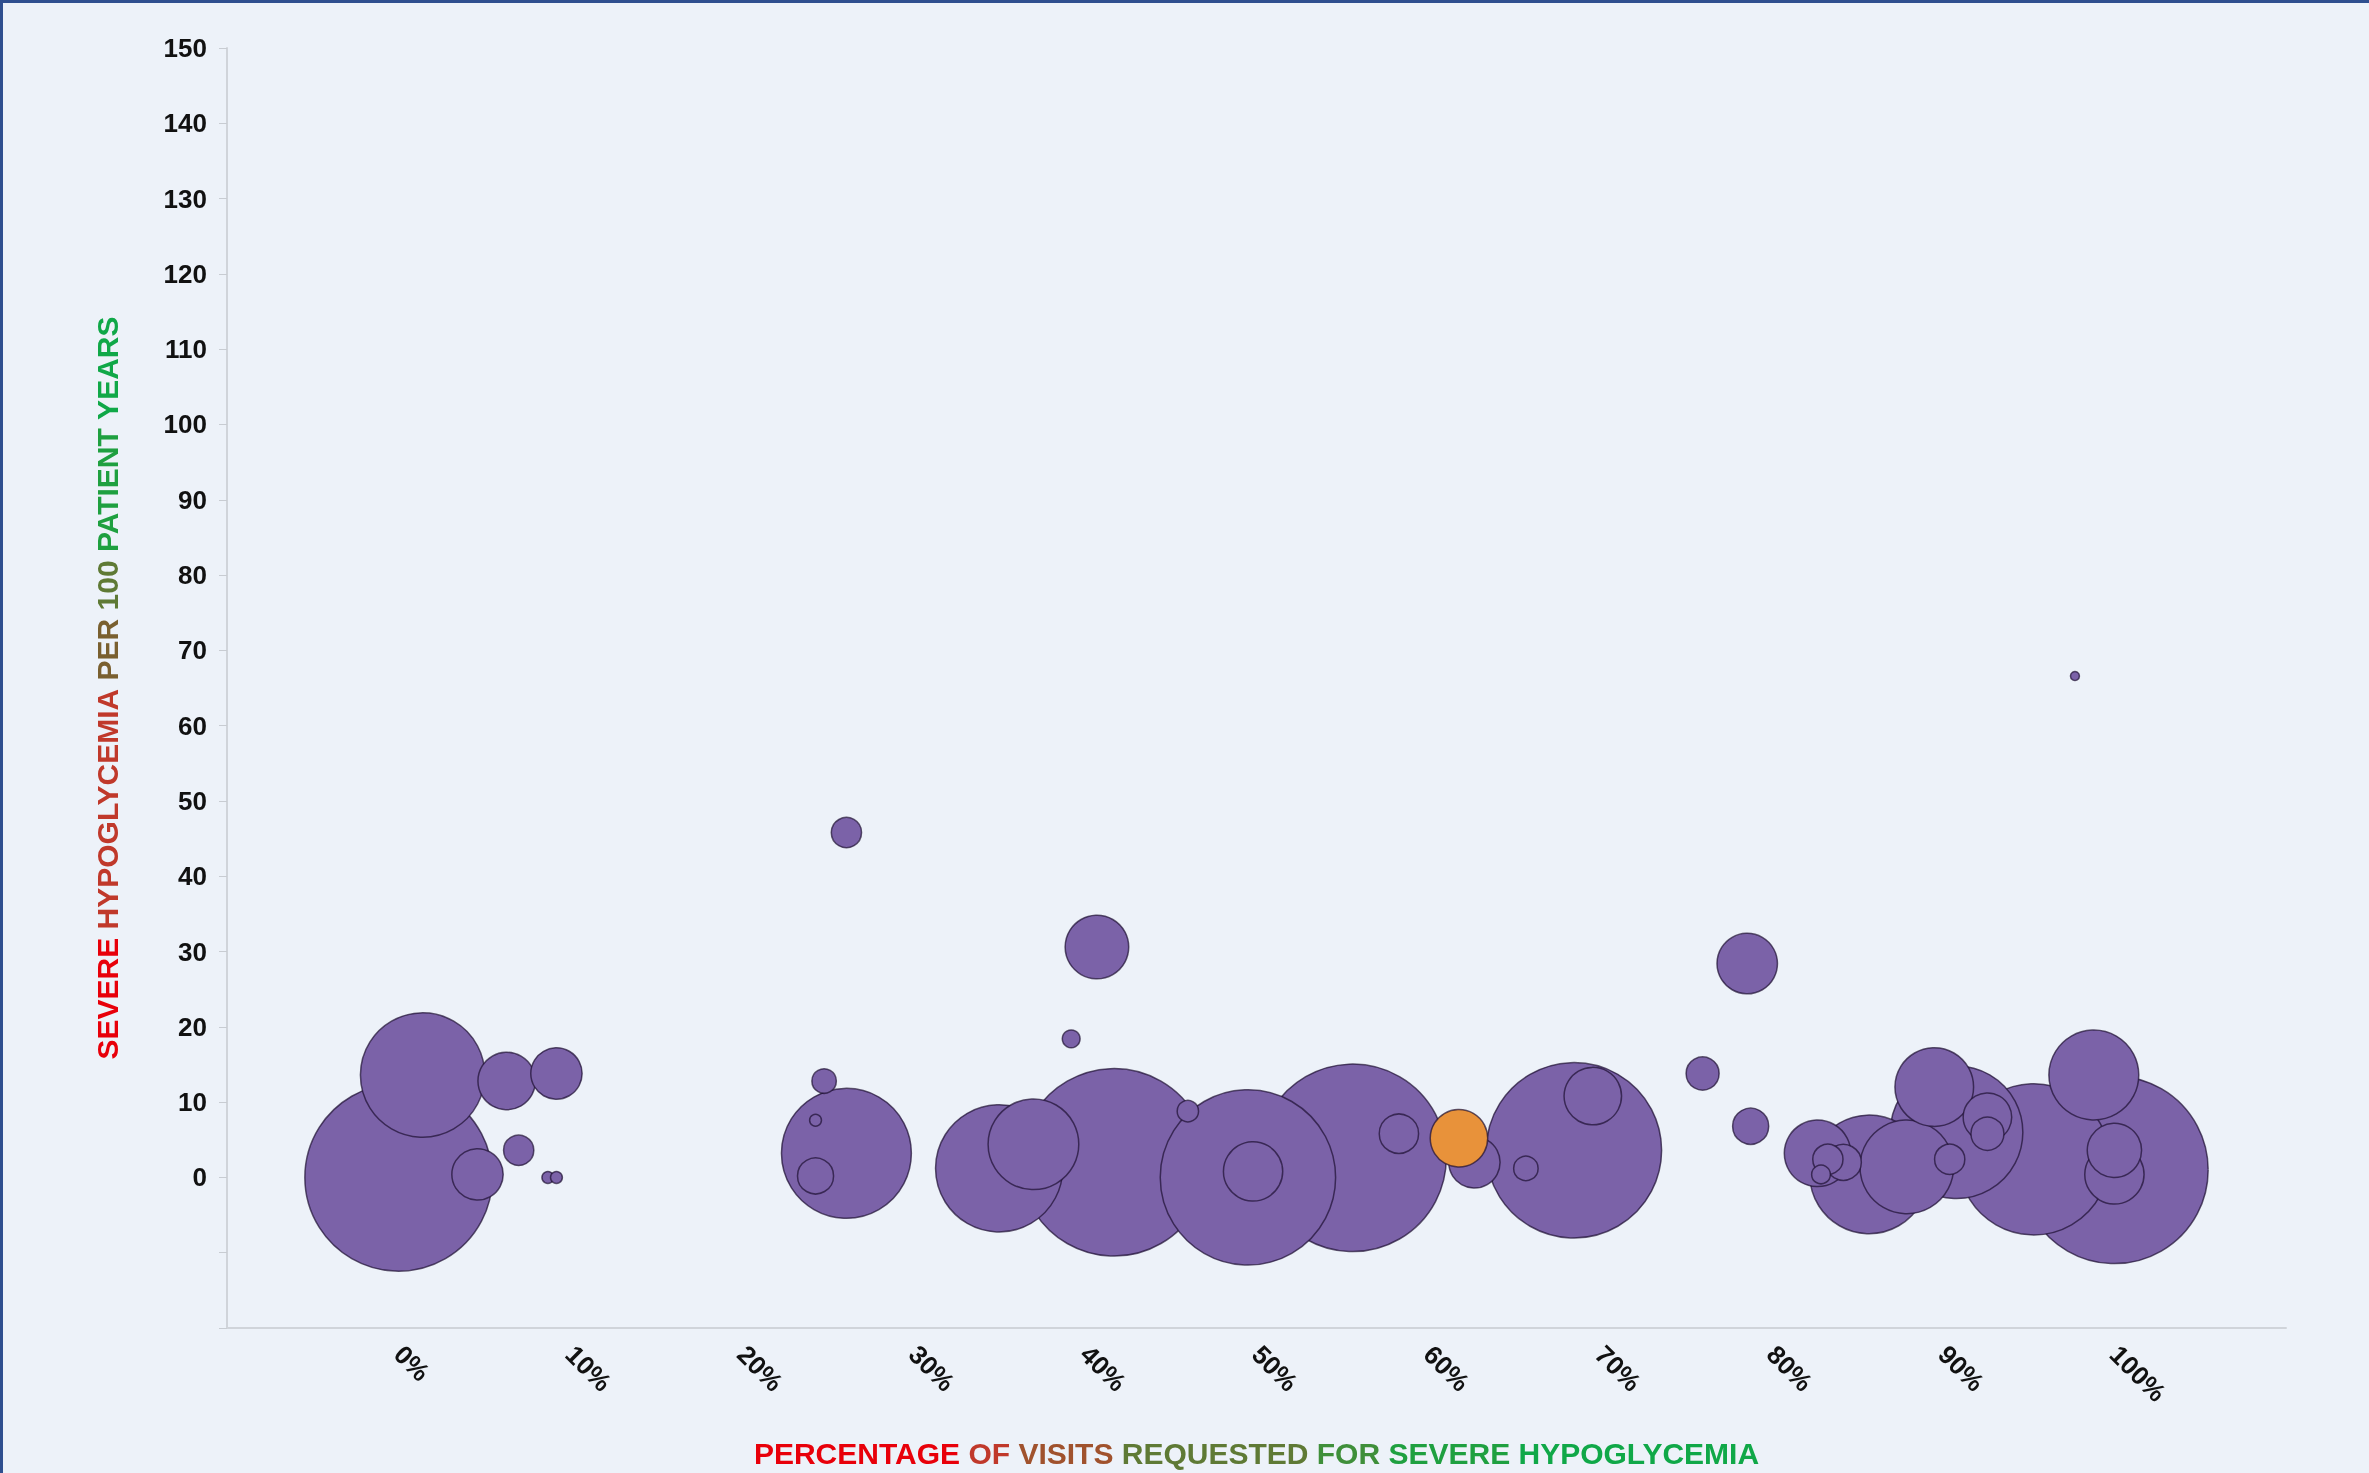 Image resolution: width=2369 pixels, height=1473 pixels. What do you see at coordinates (1256, 1453) in the screenshot?
I see `x-axis-title: PERCENTAGE OF VISITS REQUESTED FOR SEVERE HYPOGLYCEMIA` at bounding box center [1256, 1453].